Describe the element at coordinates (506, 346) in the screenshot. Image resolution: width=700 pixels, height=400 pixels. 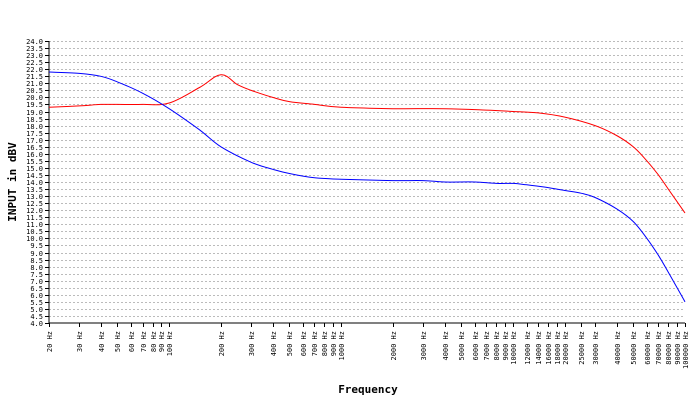
I see `x-tick-label: 9000 Hz` at that location.